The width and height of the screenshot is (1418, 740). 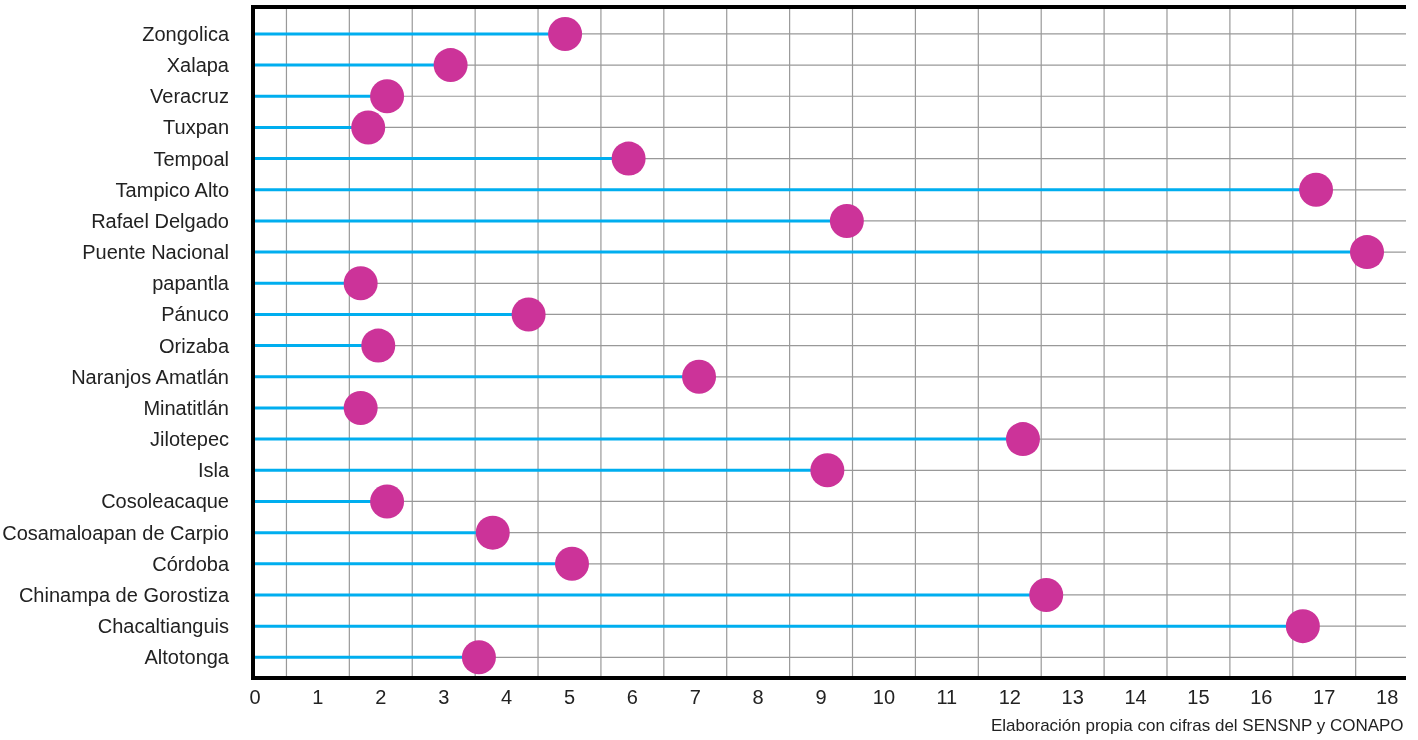 I want to click on x-tick-label: 0, so click(x=255, y=697).